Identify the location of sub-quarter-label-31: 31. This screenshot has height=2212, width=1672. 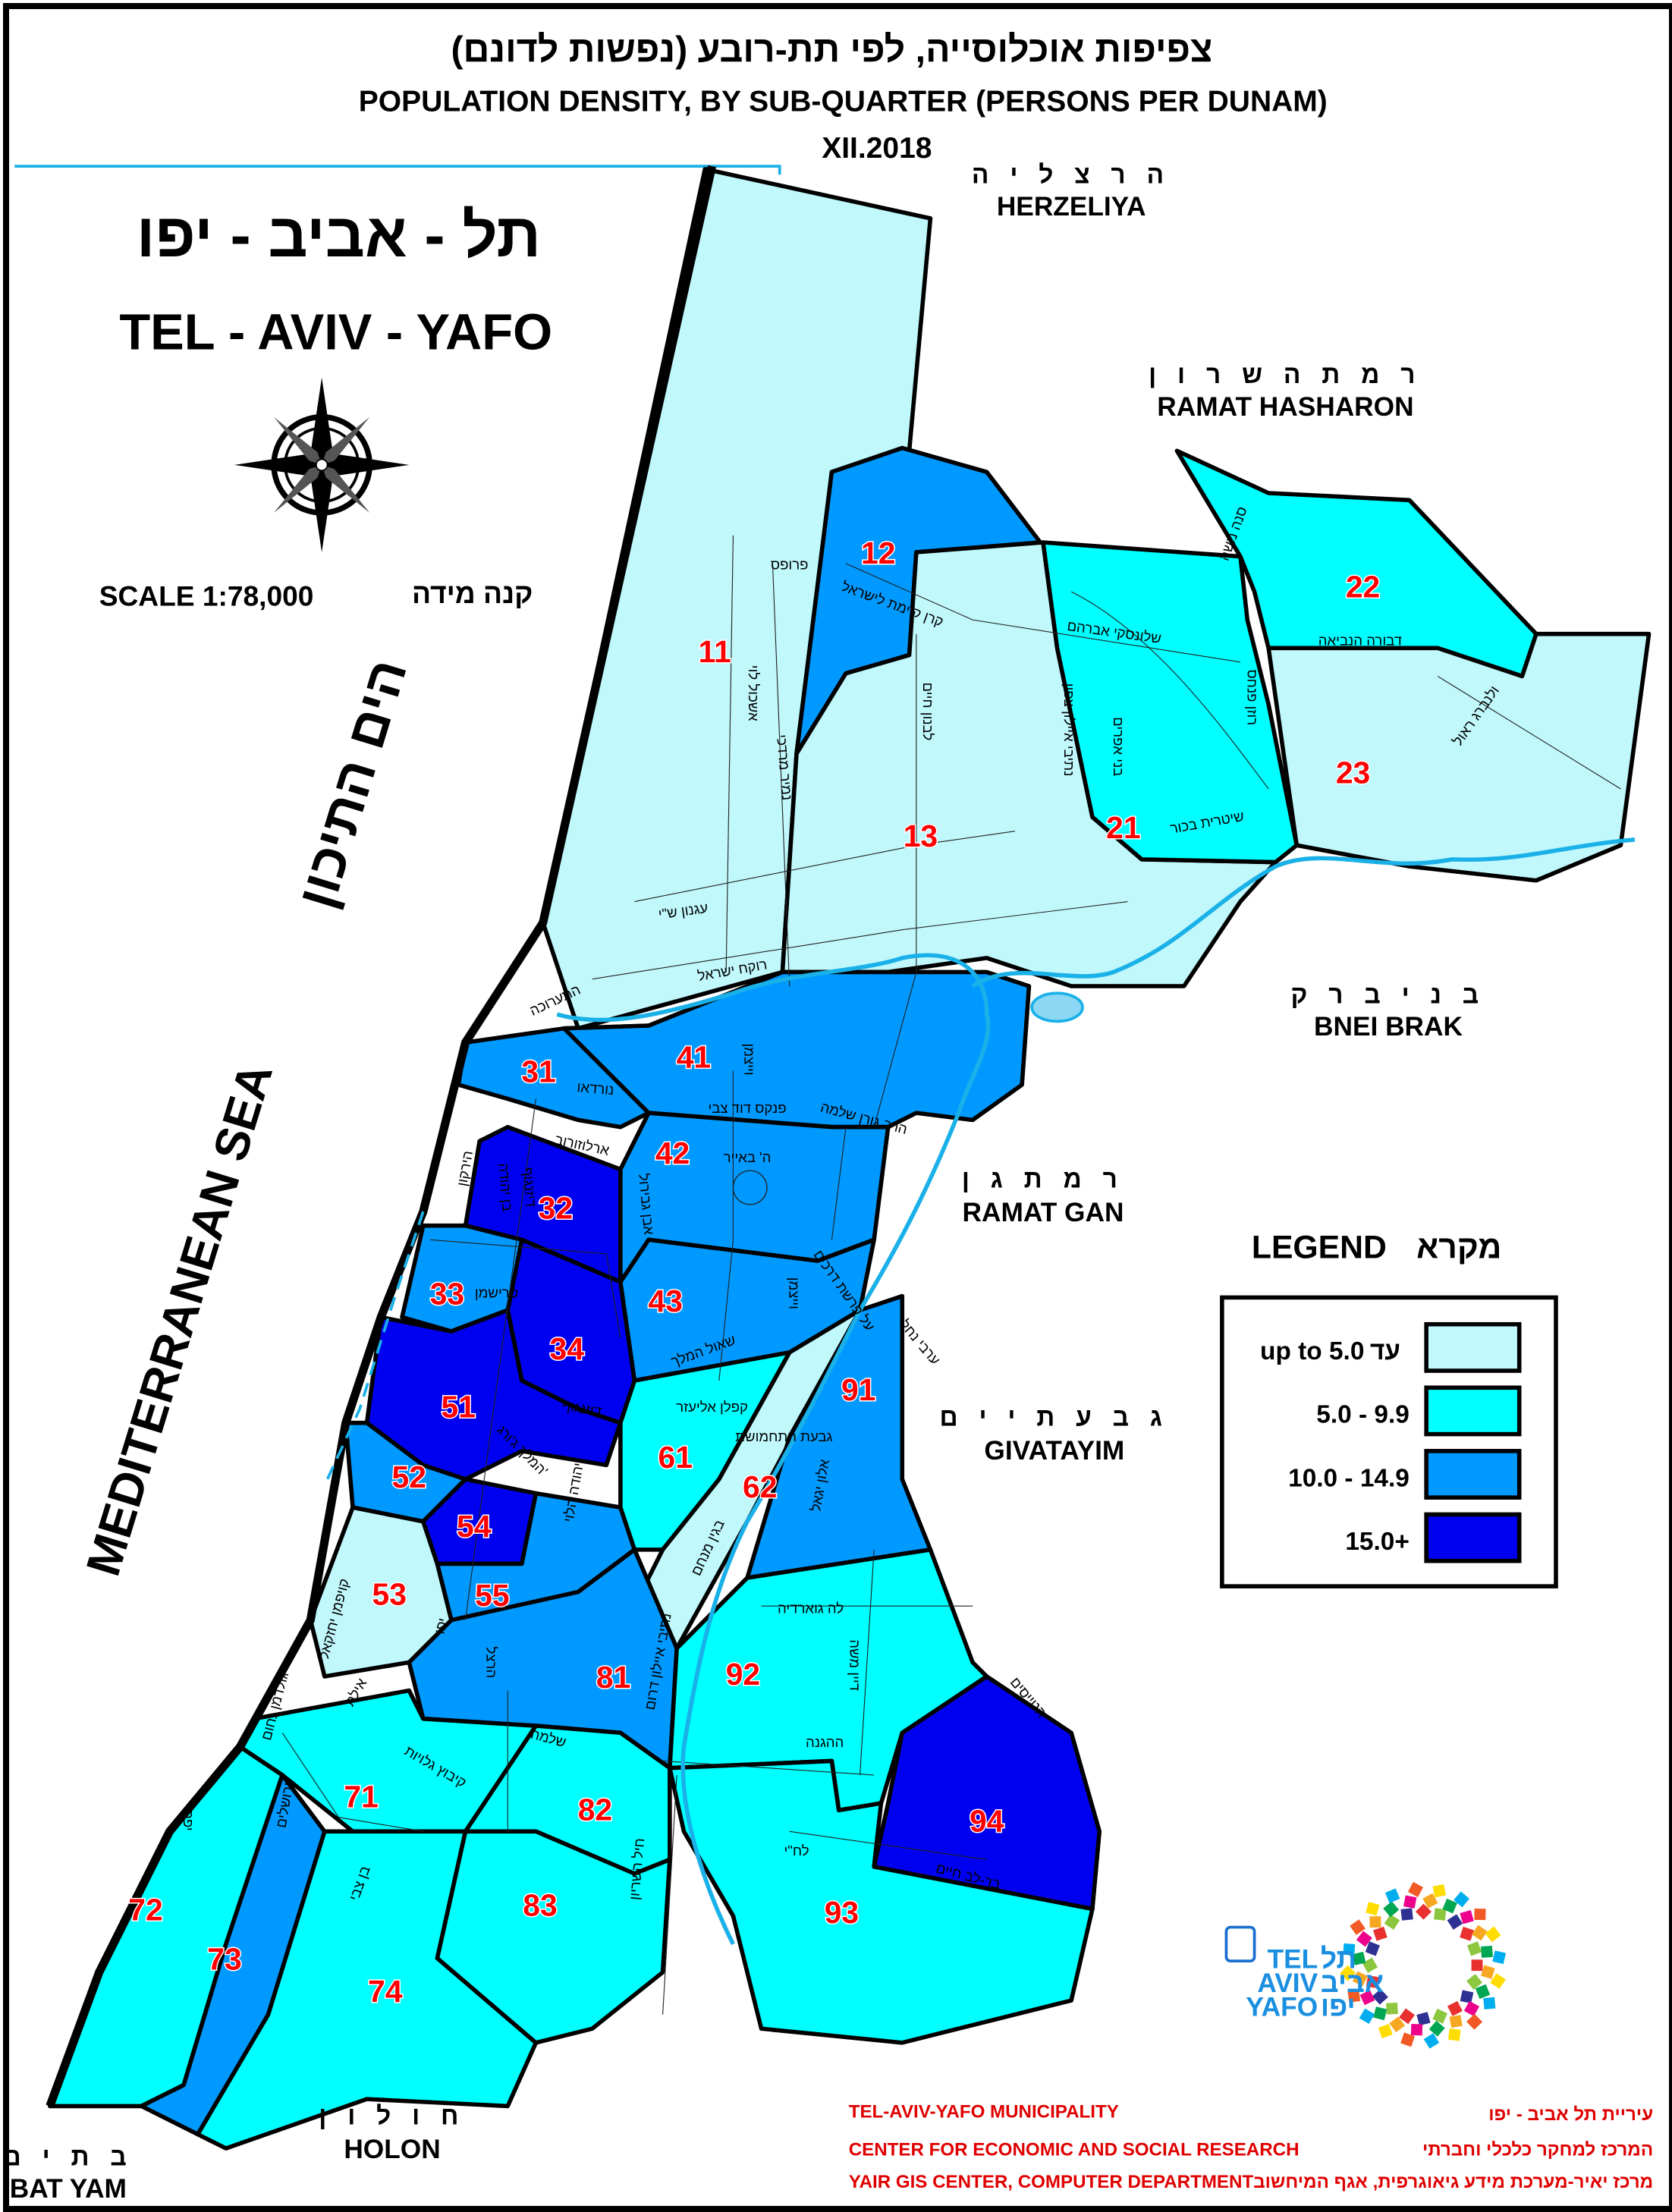
(538, 1071).